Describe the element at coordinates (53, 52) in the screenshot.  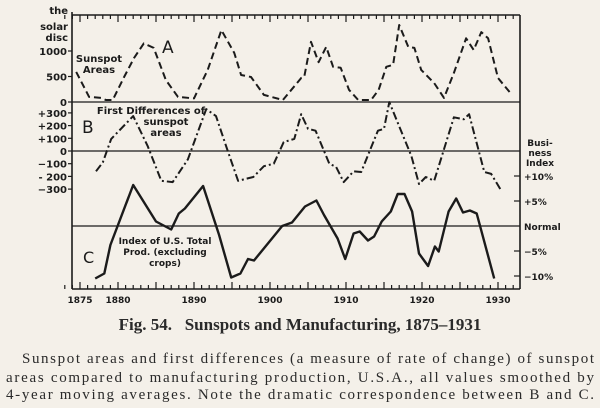
I see `y-tick-label: 1000` at that location.